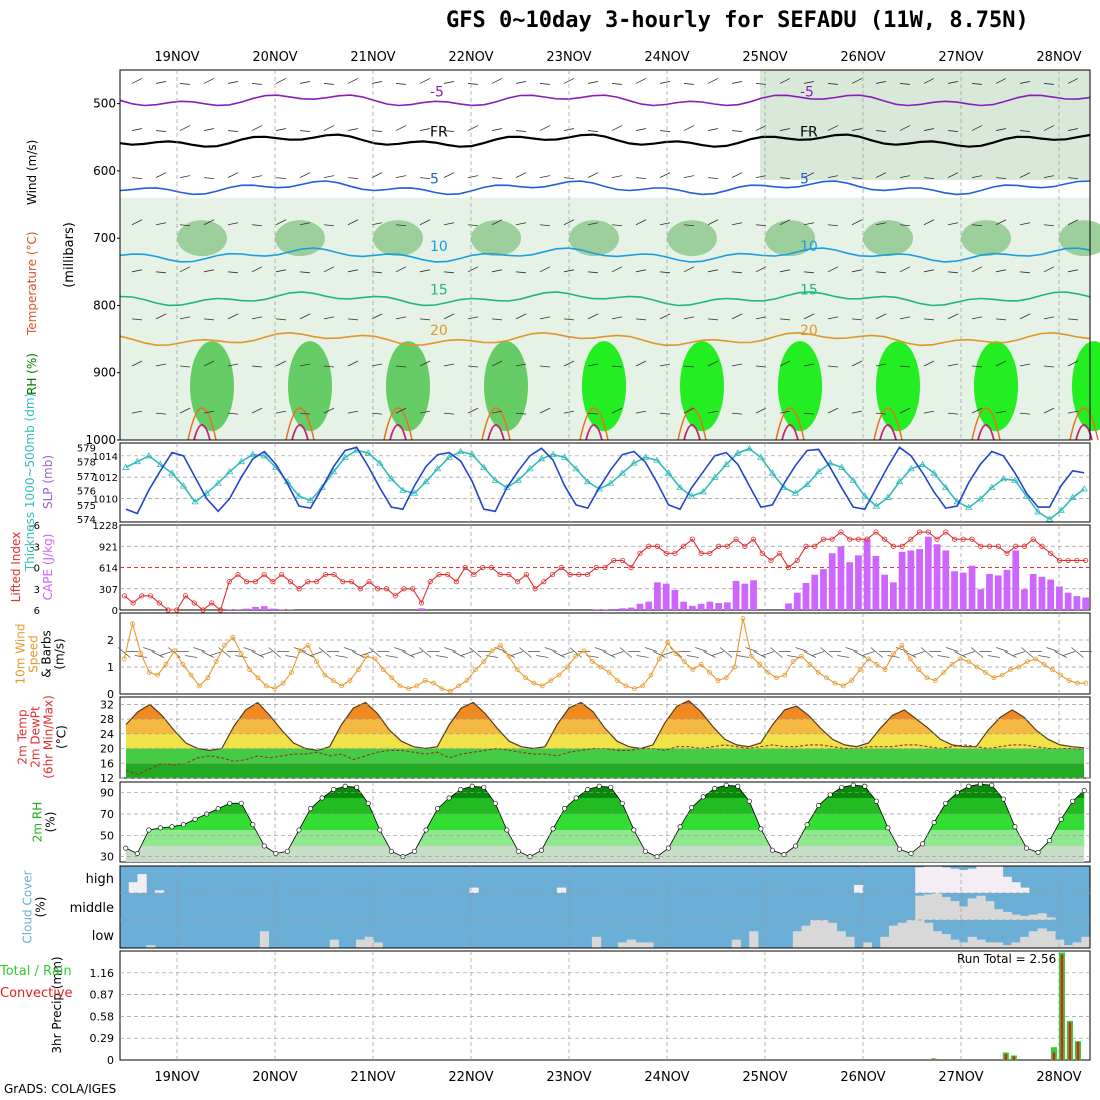  Describe the element at coordinates (955, 880) in the screenshot. I see `cloud-cell-high` at that location.